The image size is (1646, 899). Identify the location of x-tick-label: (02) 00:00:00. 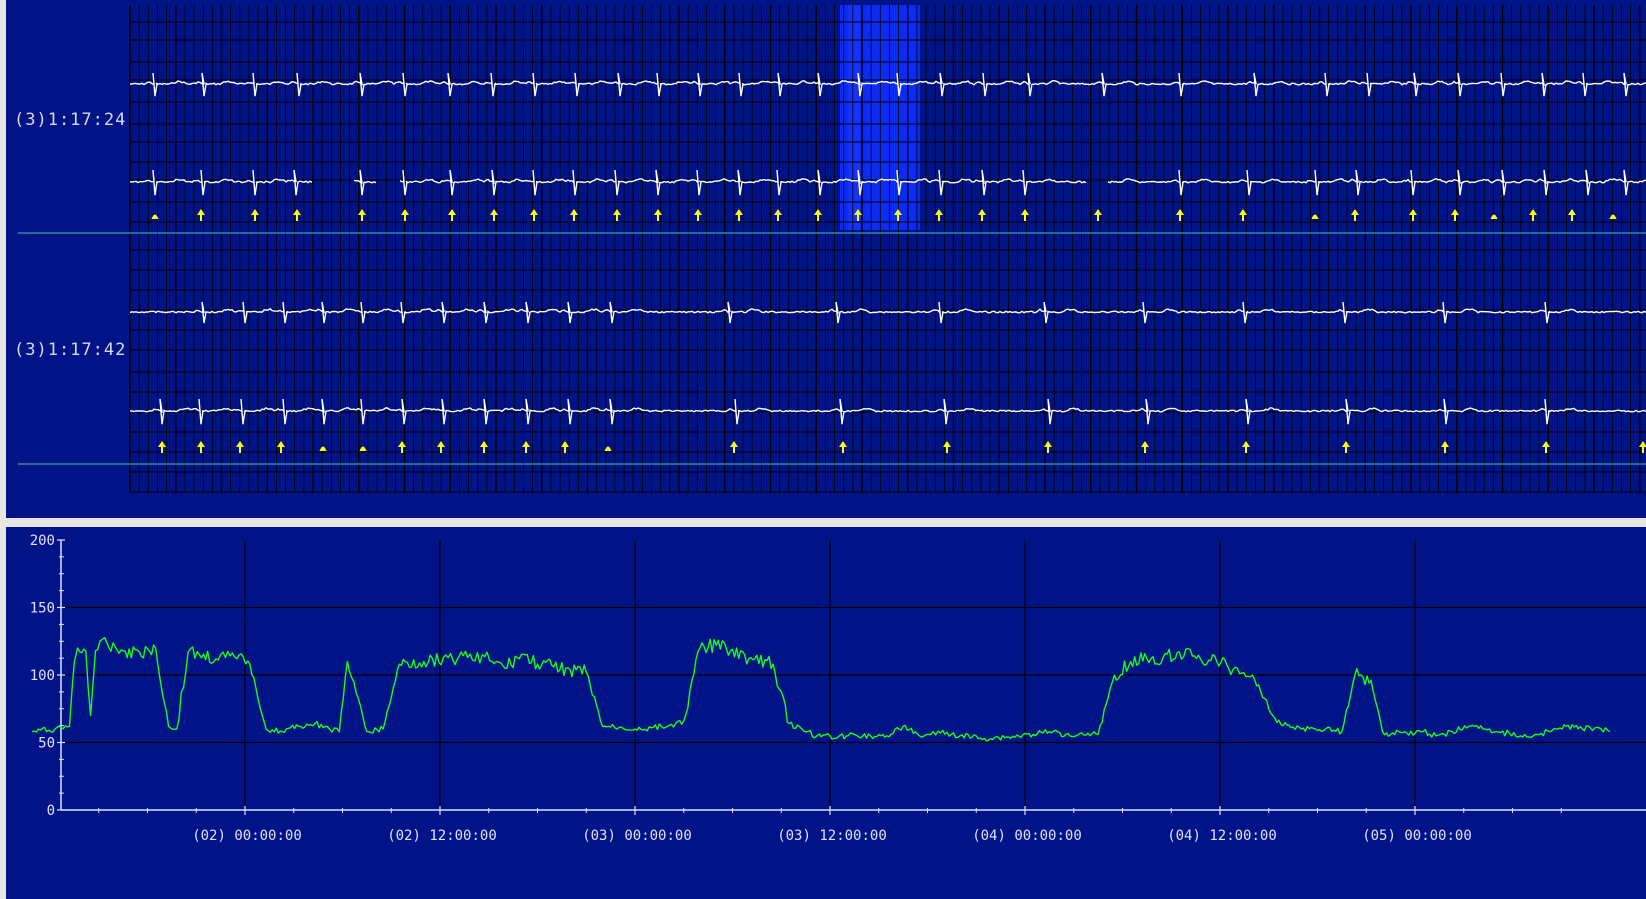
(247, 836).